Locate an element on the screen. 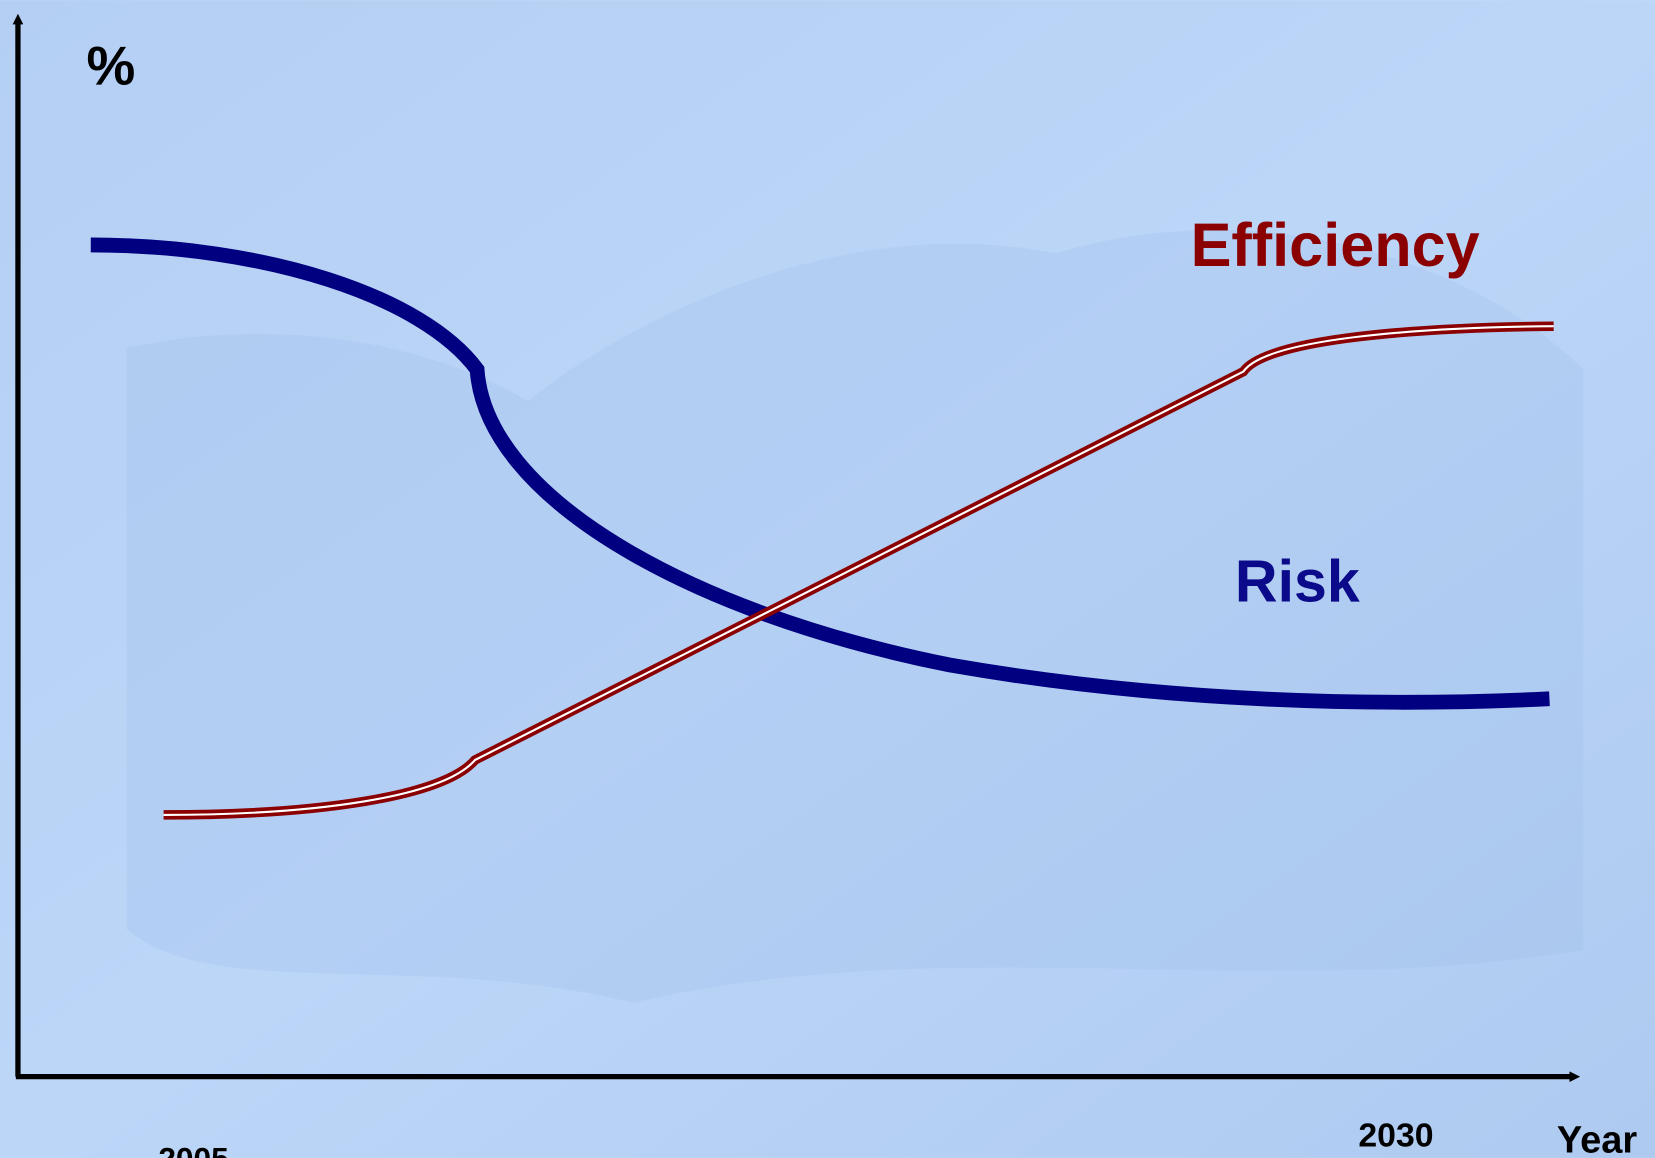 The image size is (1655, 1158). efficiency-label: Efficiency is located at coordinates (1335, 245).